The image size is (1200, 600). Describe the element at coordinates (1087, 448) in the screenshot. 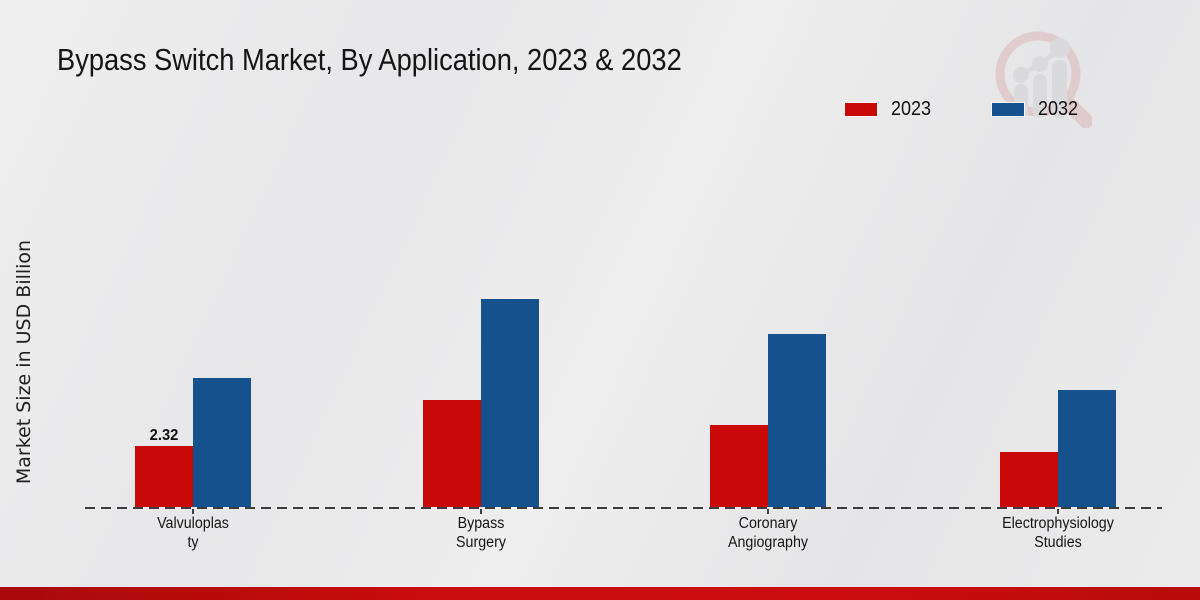

I see `bar-2032-electrophysiology-studies` at that location.